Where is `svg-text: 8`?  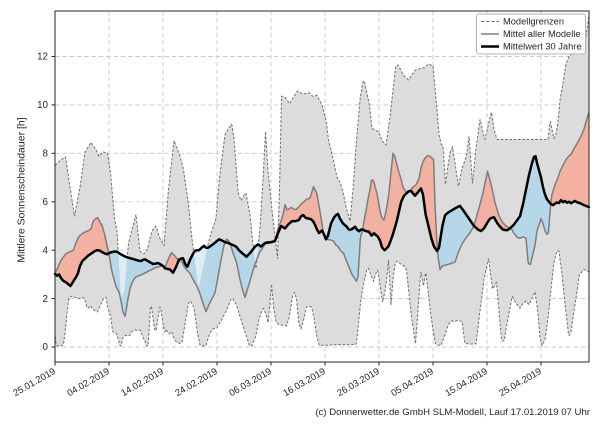
svg-text: 8 is located at coordinates (46, 154).